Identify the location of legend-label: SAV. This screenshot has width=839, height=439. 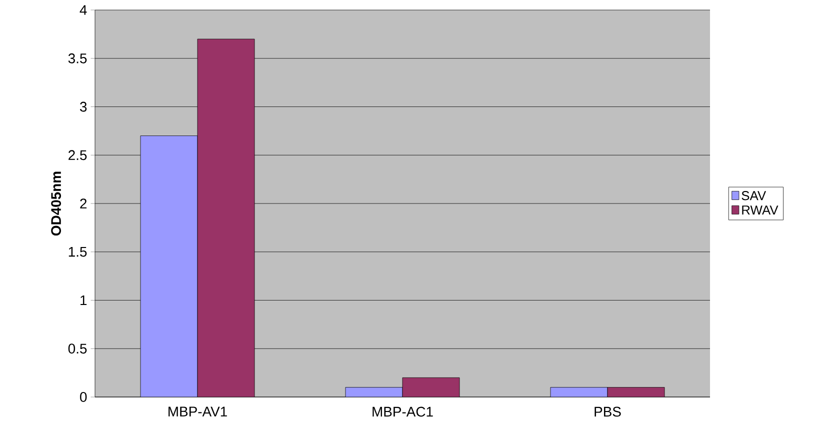
(754, 195).